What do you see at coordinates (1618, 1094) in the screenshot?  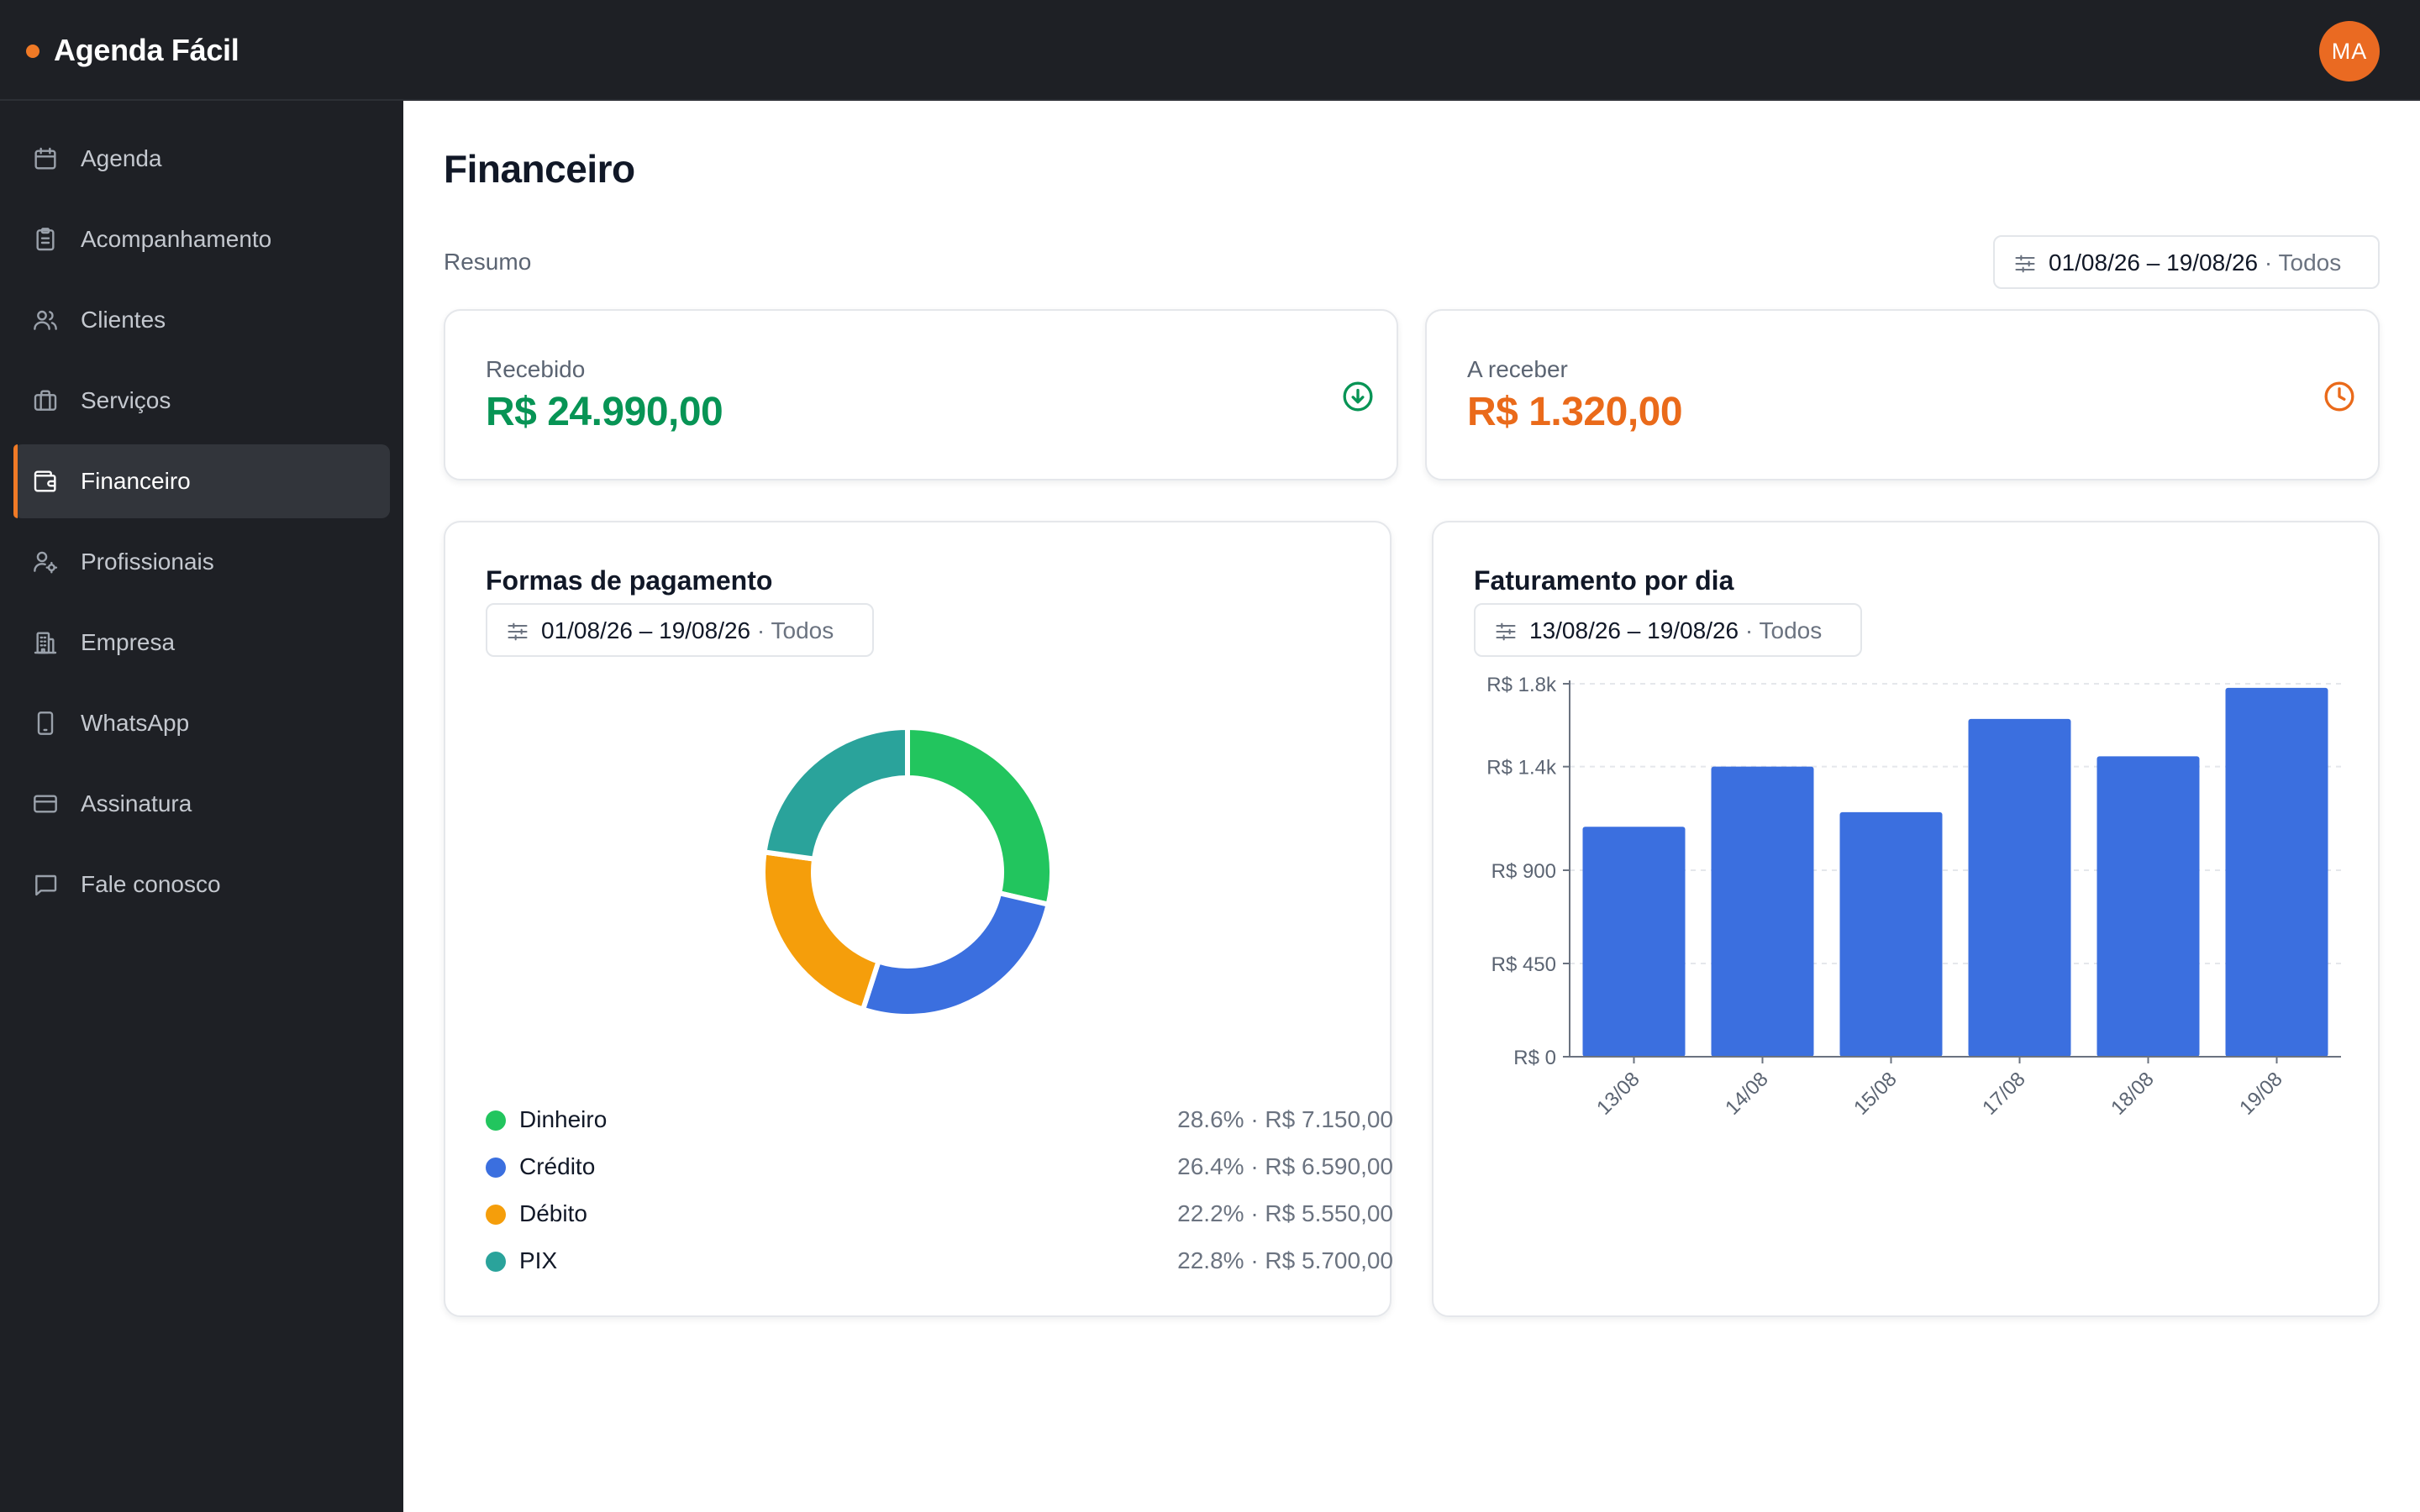 I see `x-tick-label: 13/08` at bounding box center [1618, 1094].